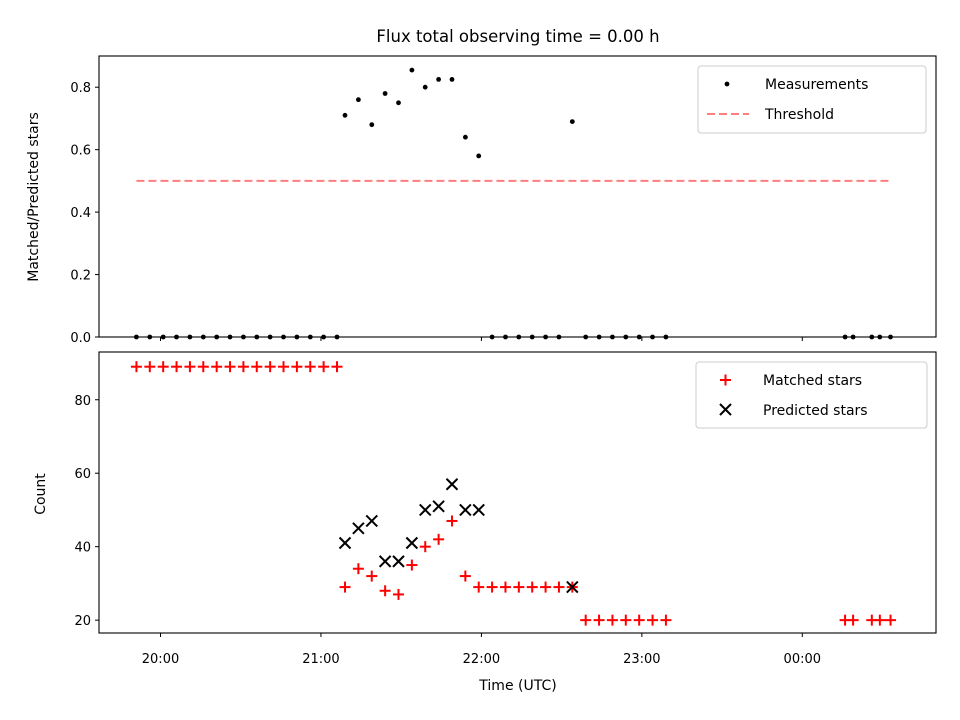 This screenshot has height=720, width=960. Describe the element at coordinates (82, 474) in the screenshot. I see `y-tick-label: 60` at that location.